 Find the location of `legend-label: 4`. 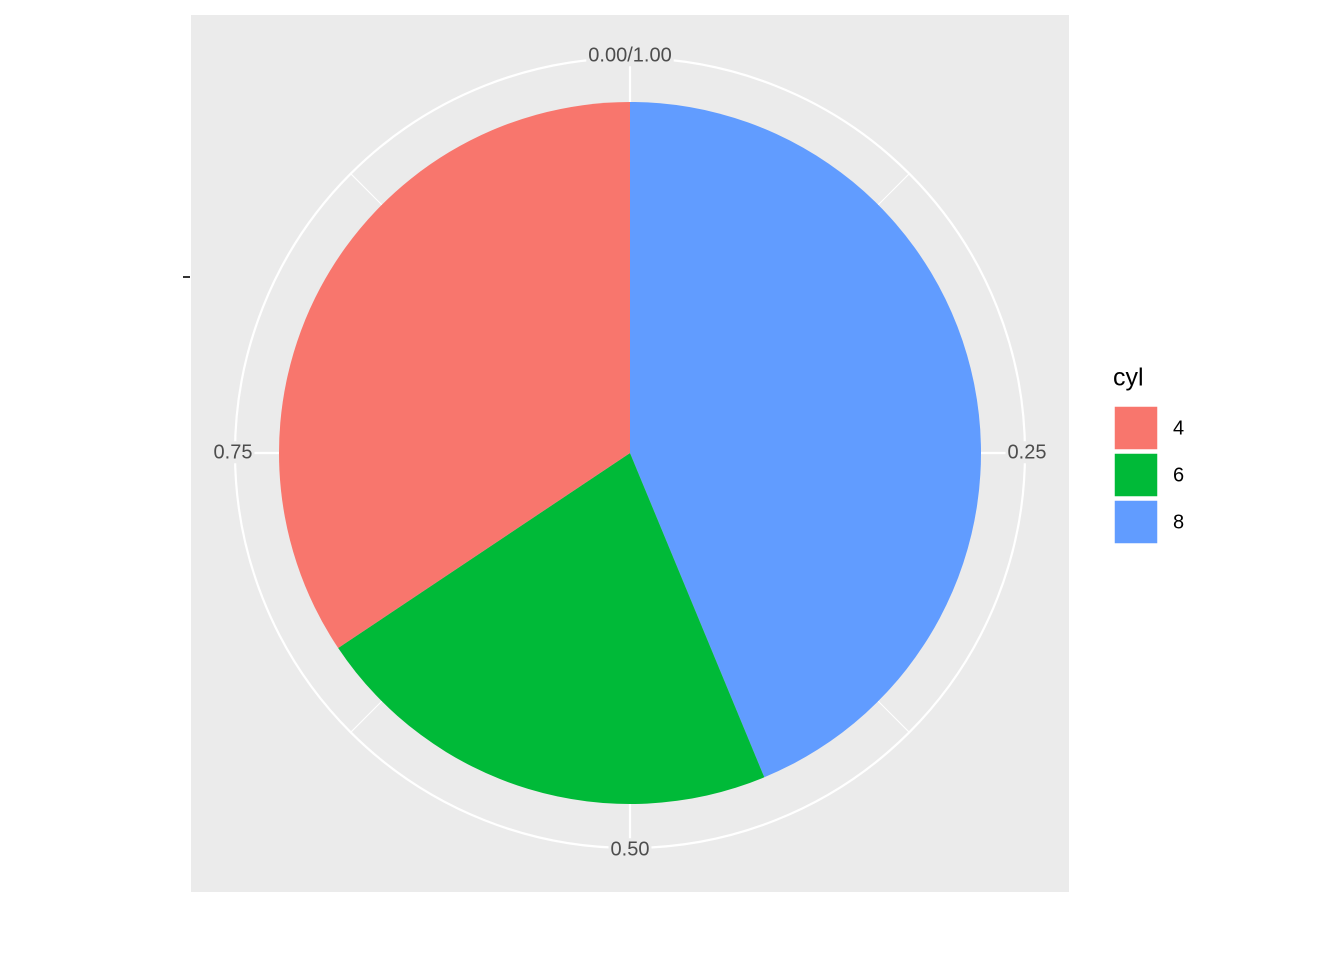

legend-label: 4 is located at coordinates (1178, 428).